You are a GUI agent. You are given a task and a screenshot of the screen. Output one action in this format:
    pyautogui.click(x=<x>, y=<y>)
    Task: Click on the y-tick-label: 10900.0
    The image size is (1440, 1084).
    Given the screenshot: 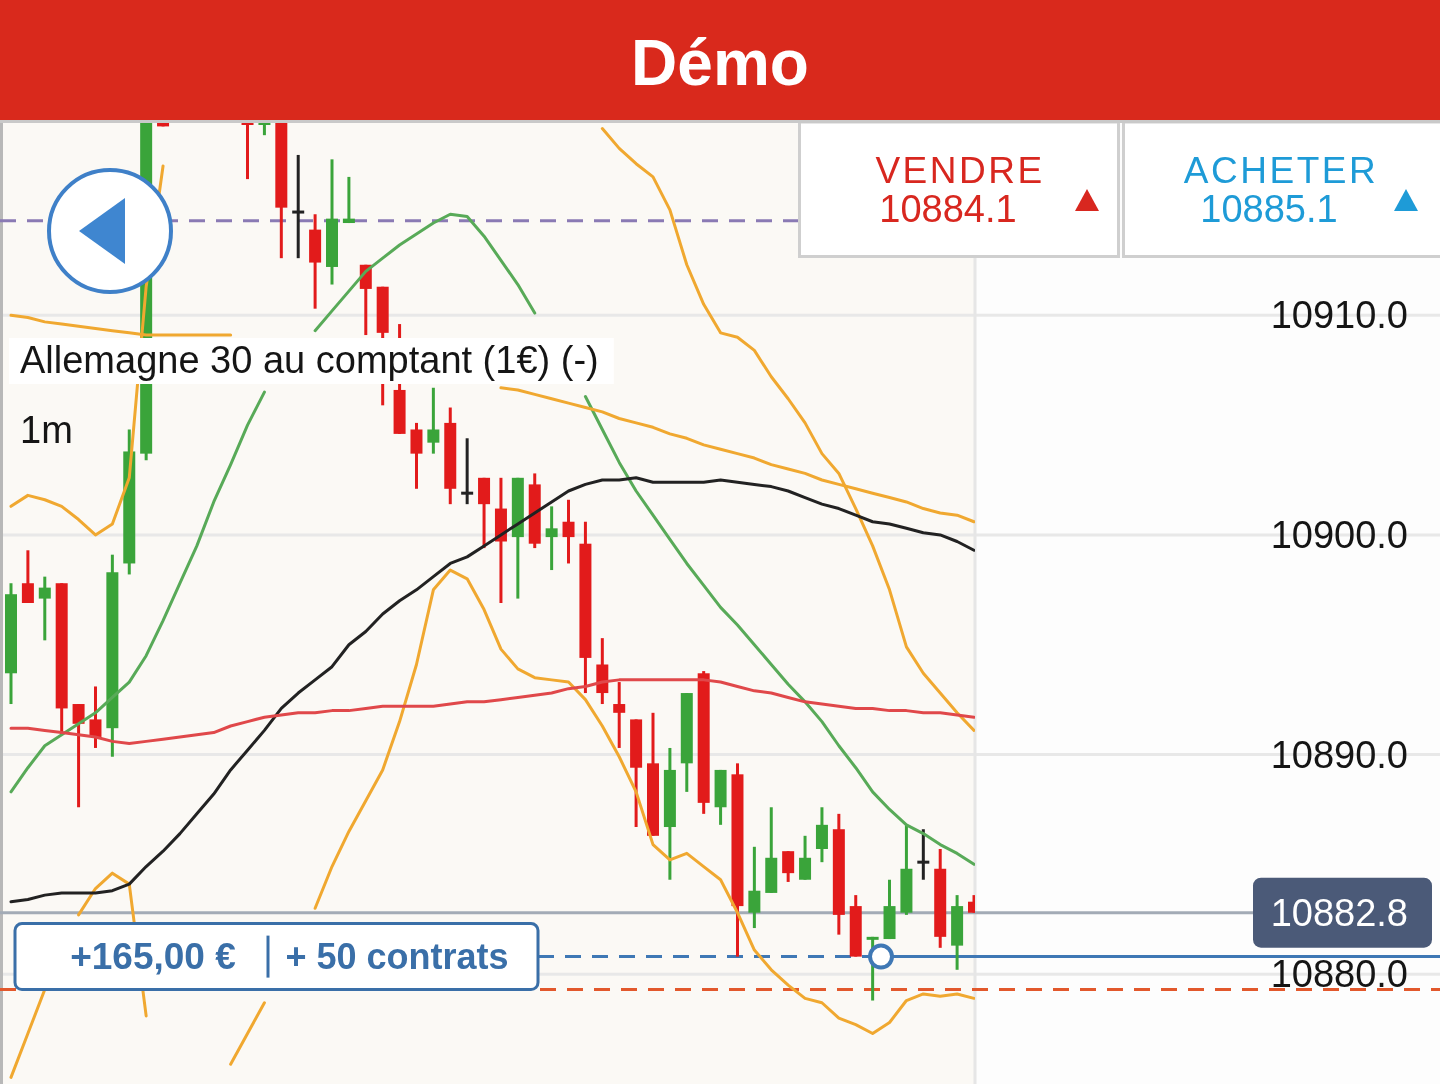 What is the action you would take?
    pyautogui.click(x=1339, y=534)
    